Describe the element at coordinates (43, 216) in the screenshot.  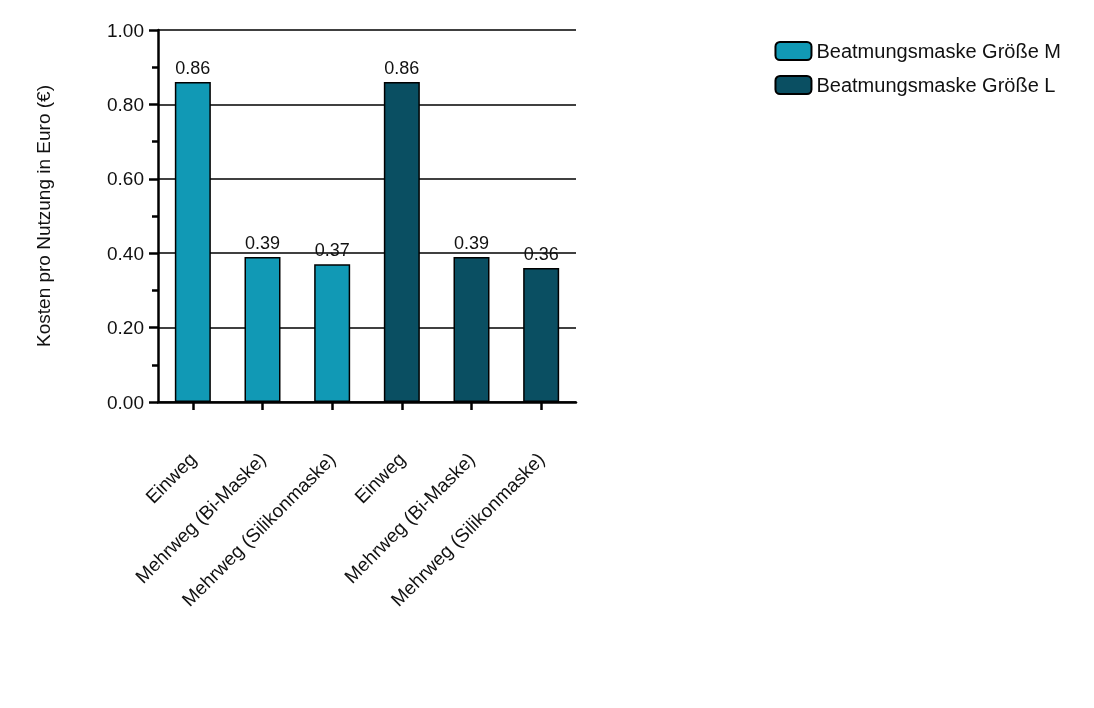
I see `y-axis-title: Kosten pro Nutzung in Euro (€)` at that location.